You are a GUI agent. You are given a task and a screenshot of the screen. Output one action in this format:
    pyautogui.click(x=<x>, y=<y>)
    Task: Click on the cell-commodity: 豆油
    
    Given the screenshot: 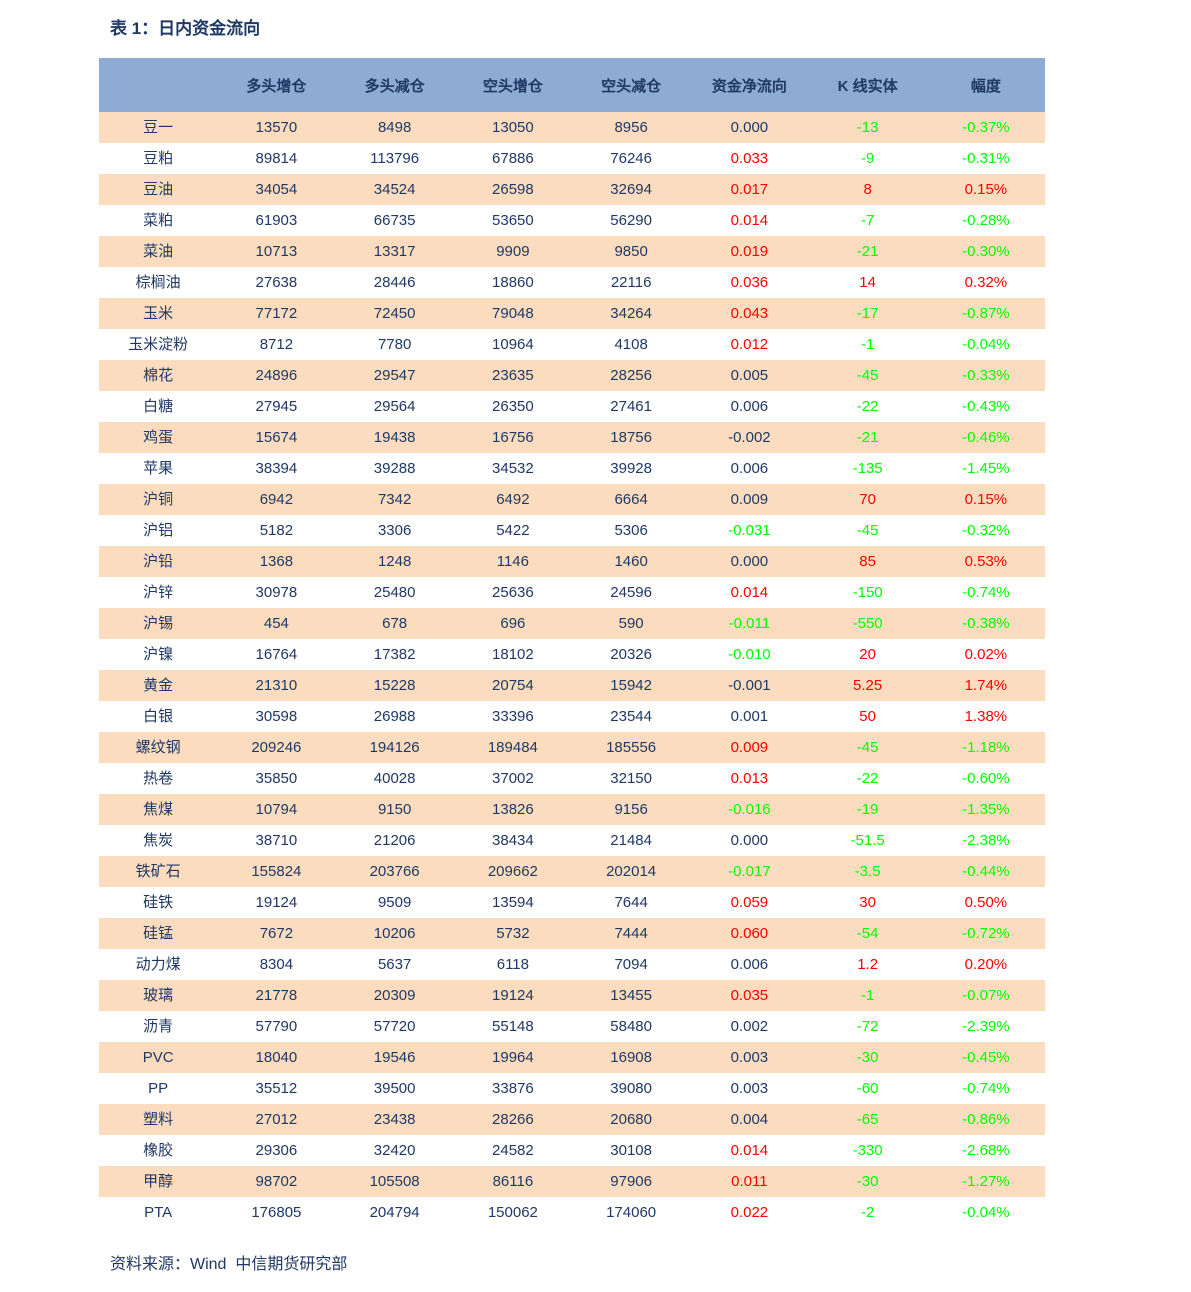 What is the action you would take?
    pyautogui.click(x=158, y=189)
    